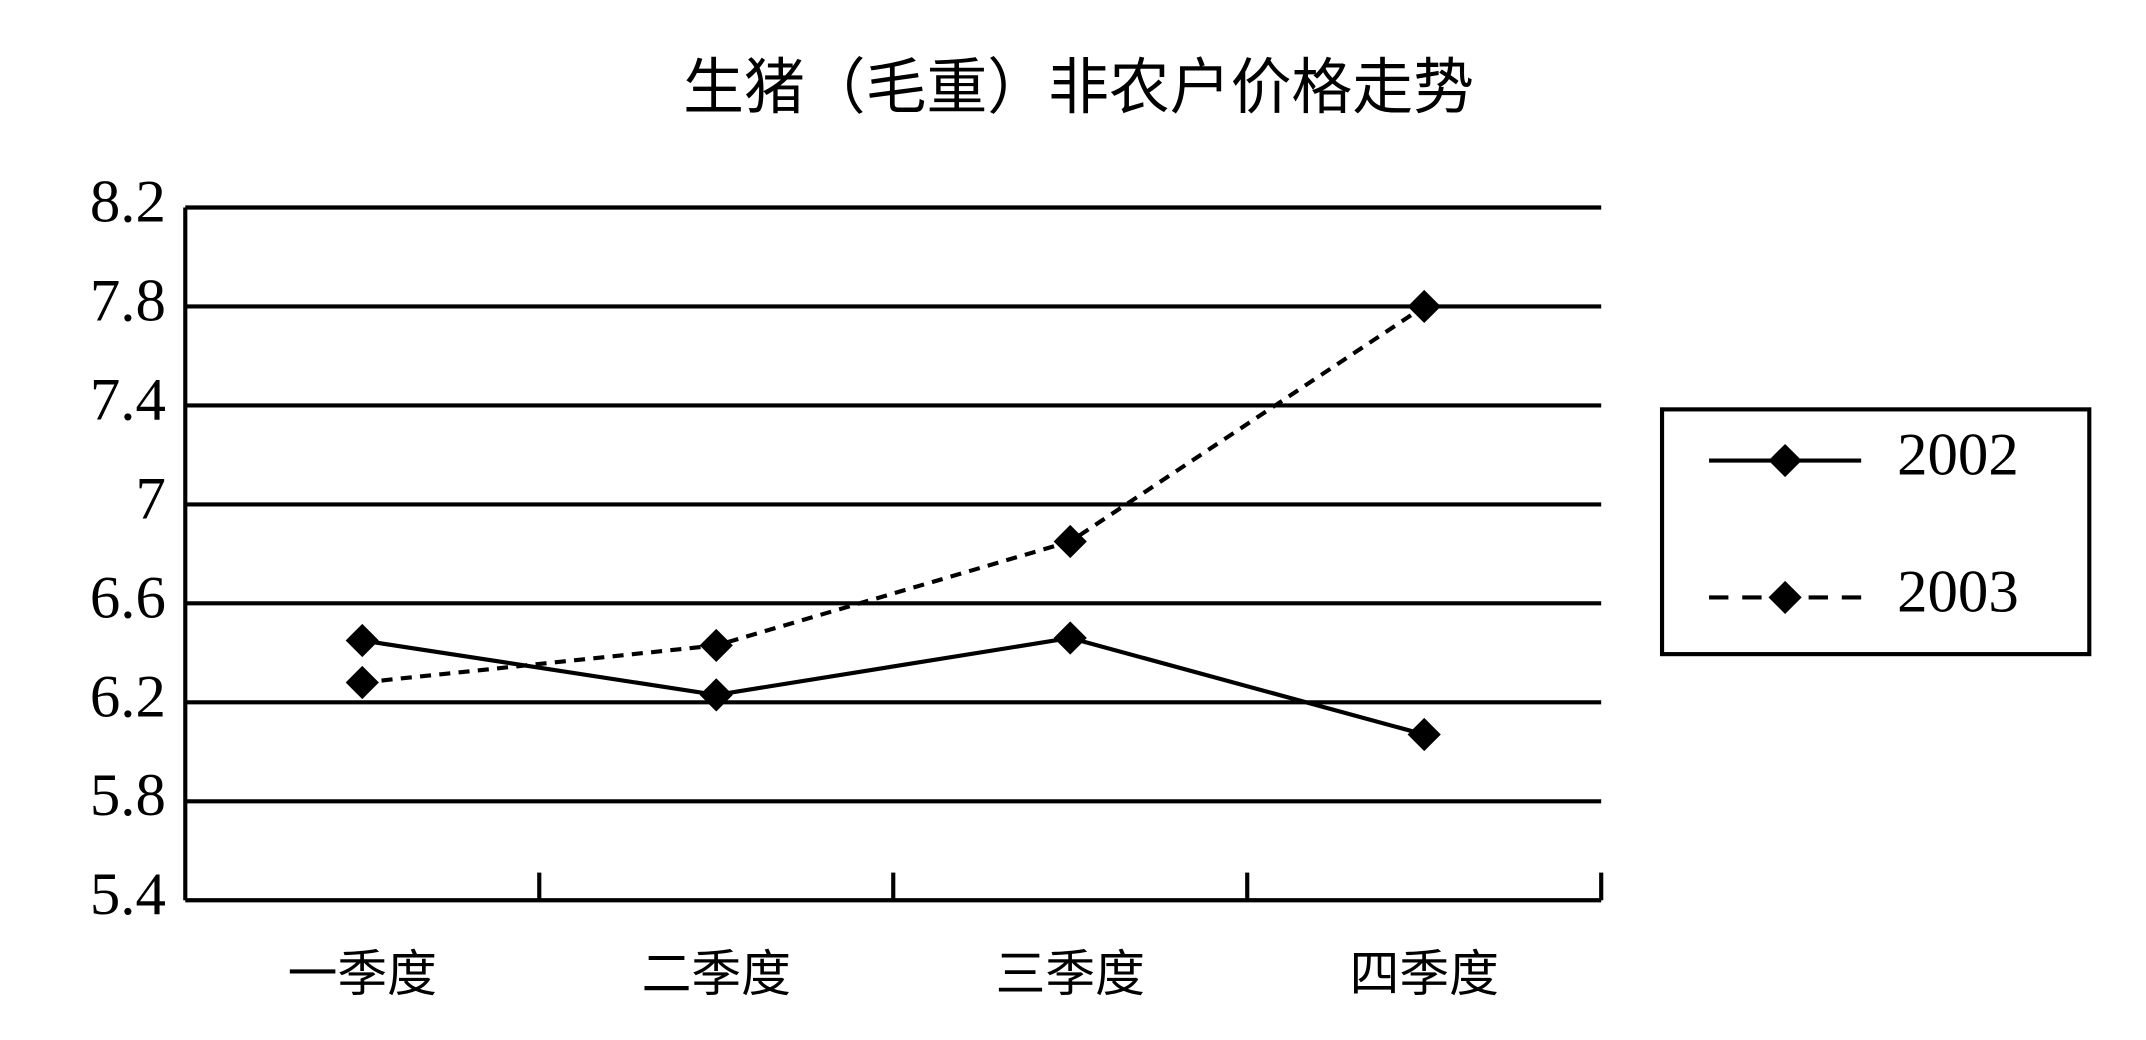 The image size is (2146, 1040). Describe the element at coordinates (128, 201) in the screenshot. I see `y-tick-label: 8.2` at that location.